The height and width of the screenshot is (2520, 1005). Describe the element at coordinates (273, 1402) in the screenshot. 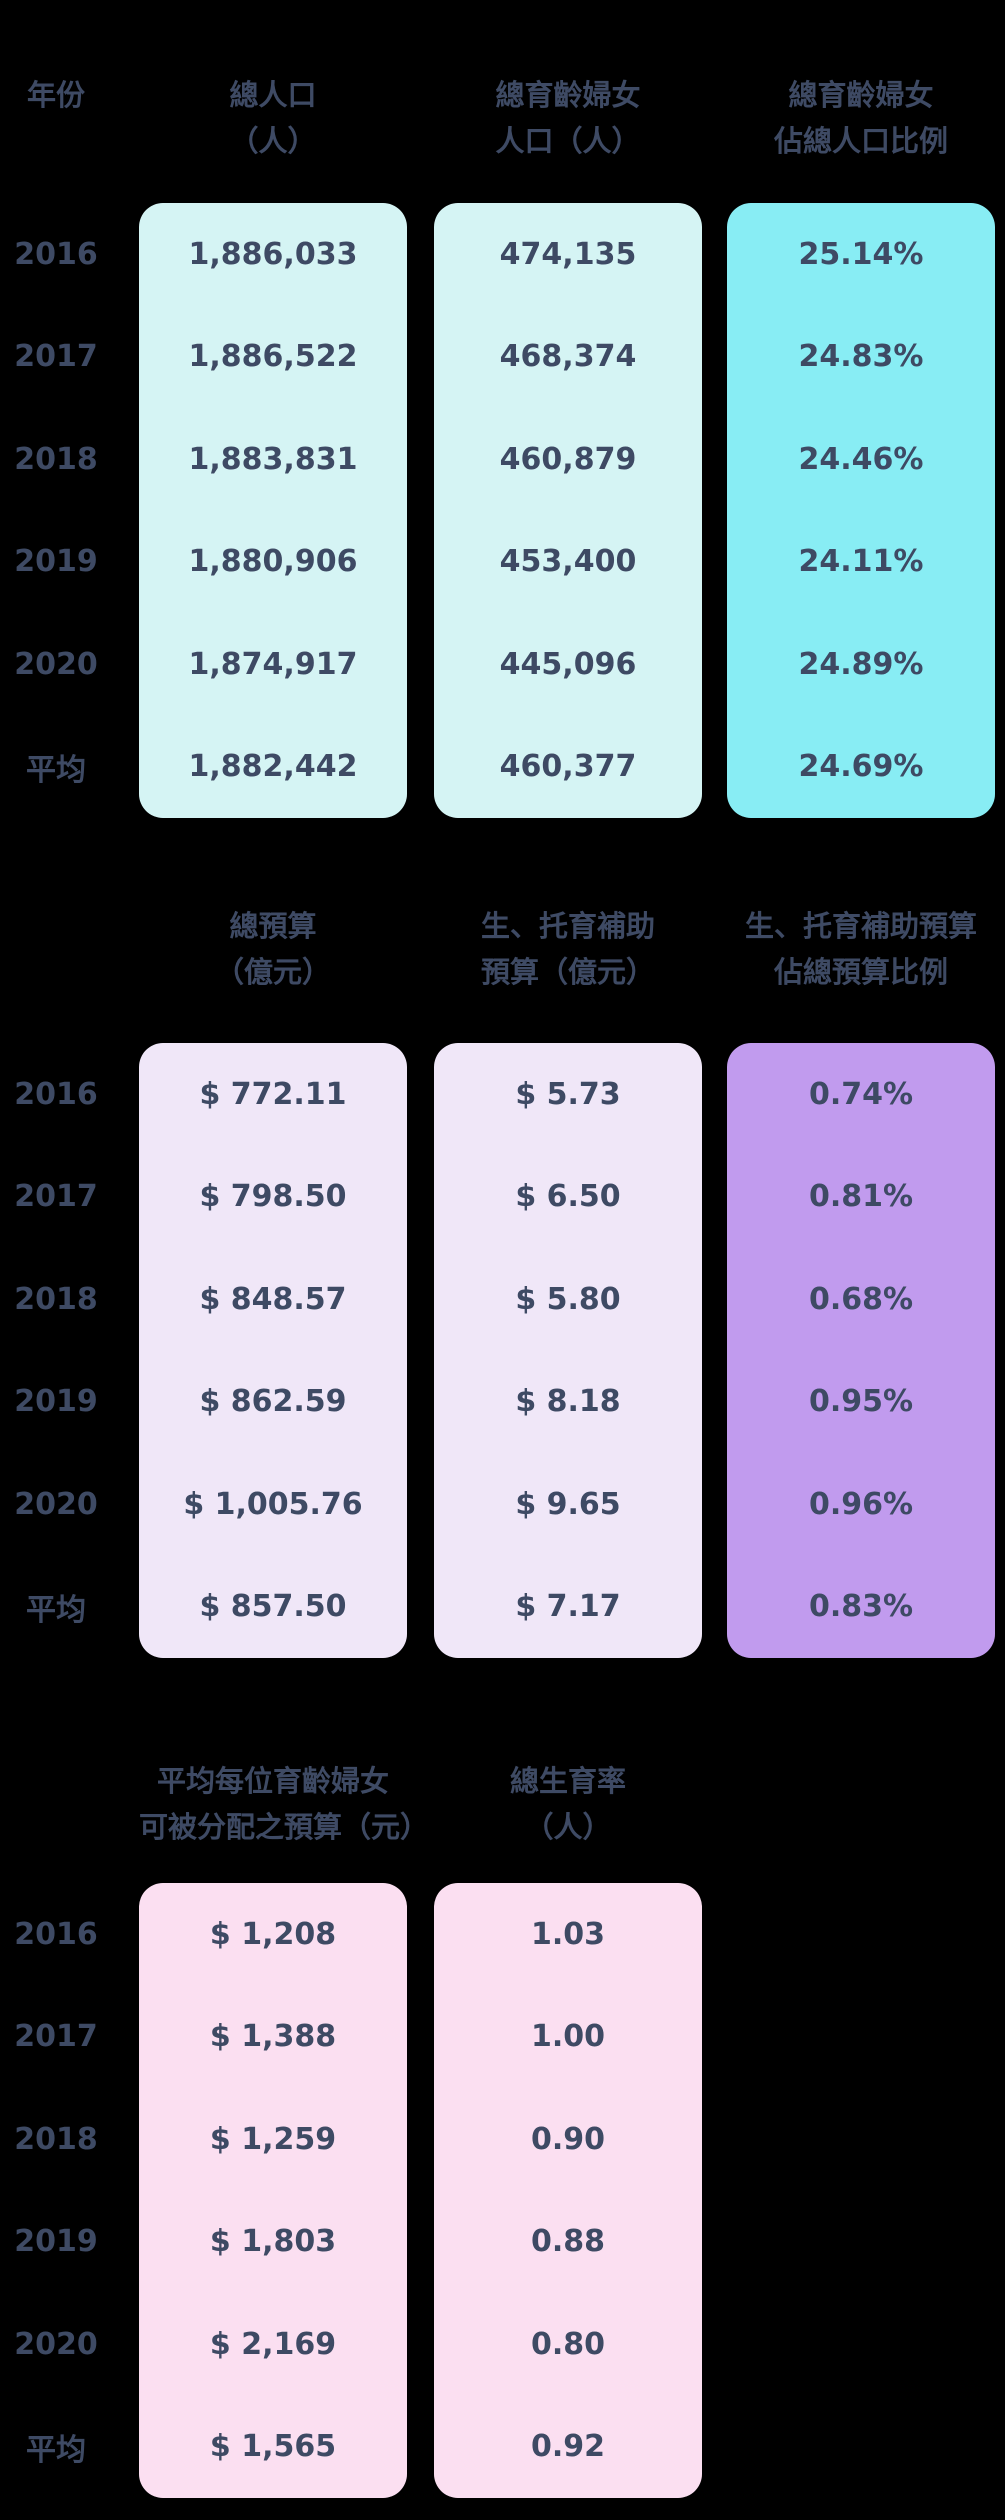

I see `table-cell: $ 862.59` at that location.